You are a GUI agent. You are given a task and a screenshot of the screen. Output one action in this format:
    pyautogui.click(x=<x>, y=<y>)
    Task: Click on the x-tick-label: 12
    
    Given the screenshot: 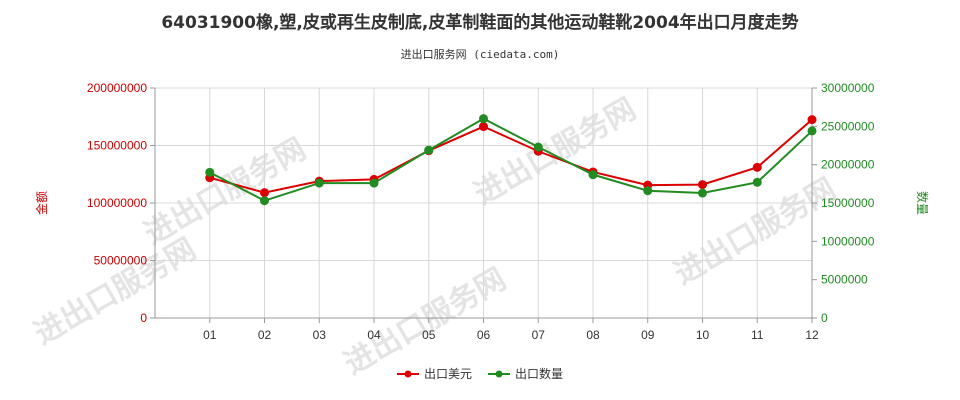 What is the action you would take?
    pyautogui.click(x=812, y=335)
    